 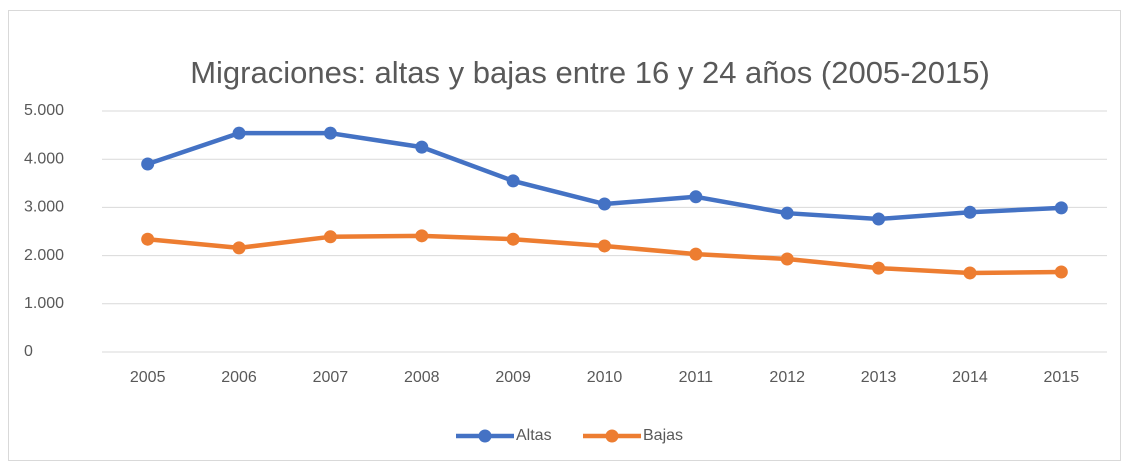 What do you see at coordinates (44, 207) in the screenshot?
I see `y-tick-label: 3.000` at bounding box center [44, 207].